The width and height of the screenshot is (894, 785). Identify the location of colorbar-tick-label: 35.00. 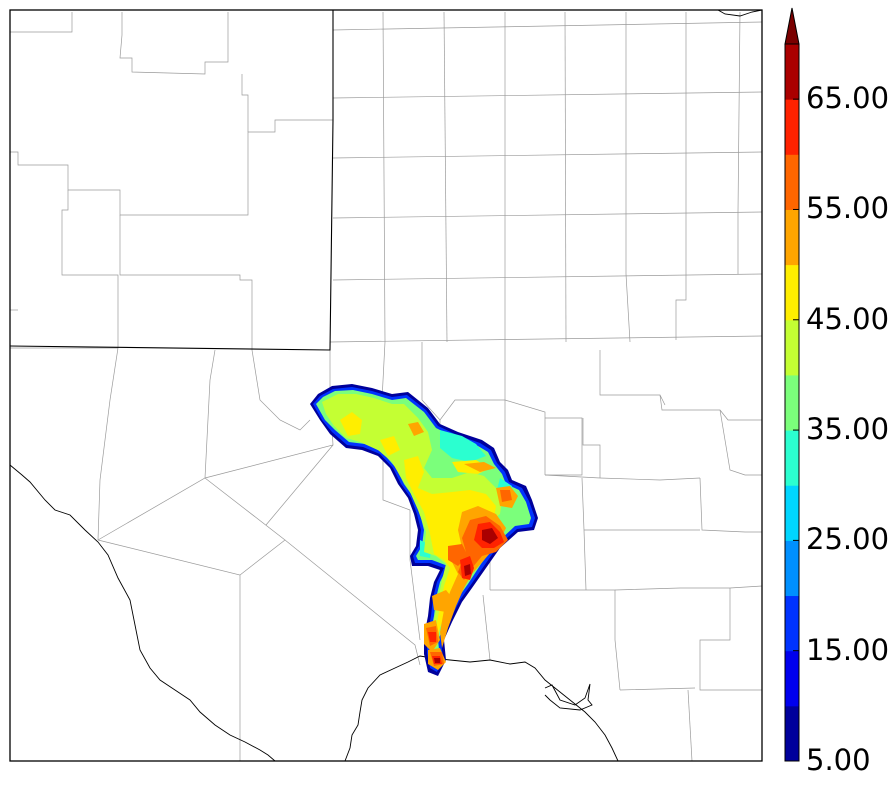
(848, 429).